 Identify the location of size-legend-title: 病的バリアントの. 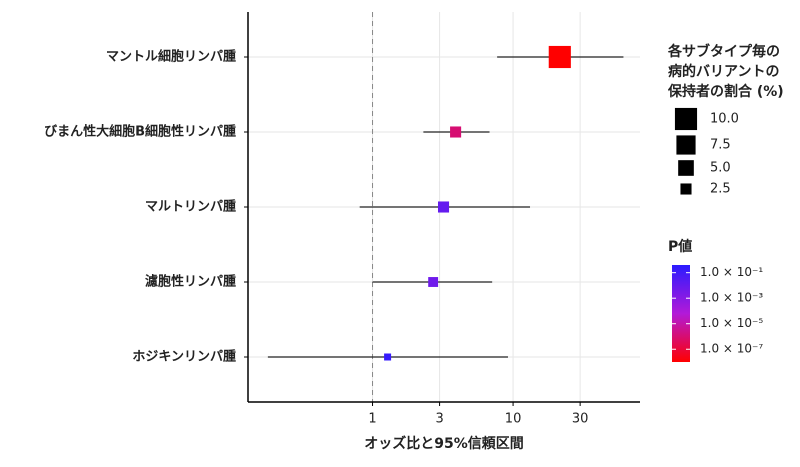
(723, 71).